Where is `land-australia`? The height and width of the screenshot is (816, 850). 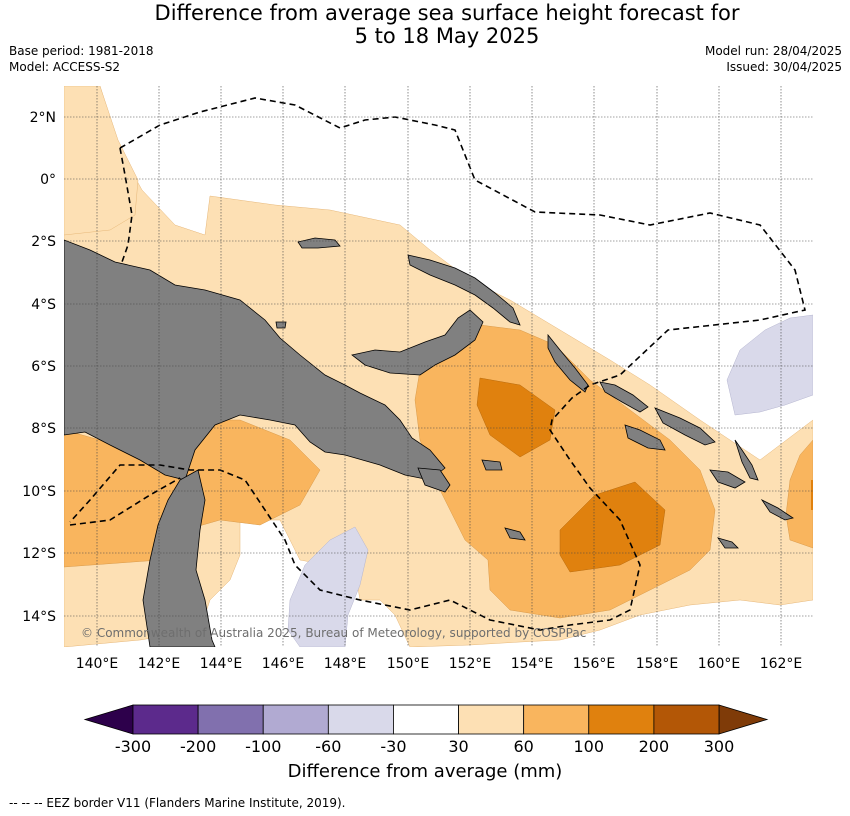
land-australia is located at coordinates (179, 558).